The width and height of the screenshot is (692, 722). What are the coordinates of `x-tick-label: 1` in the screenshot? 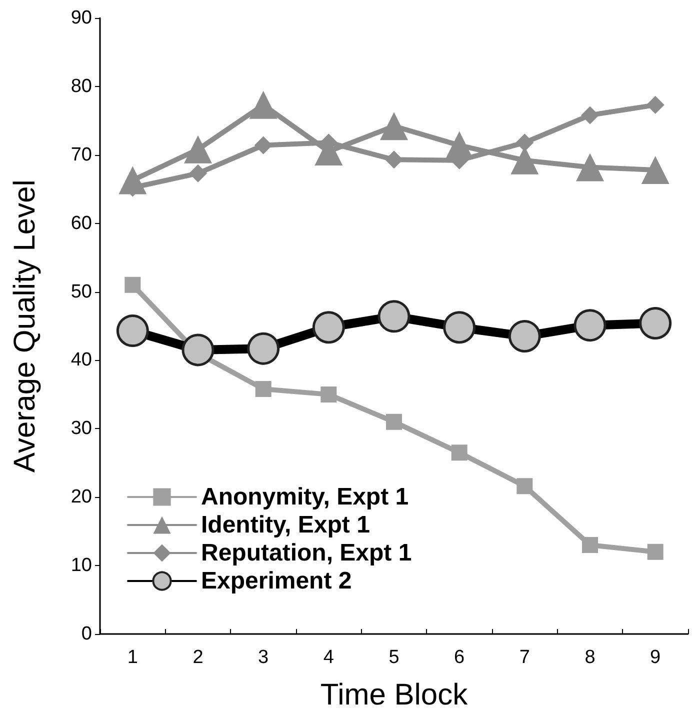 It's located at (132, 657).